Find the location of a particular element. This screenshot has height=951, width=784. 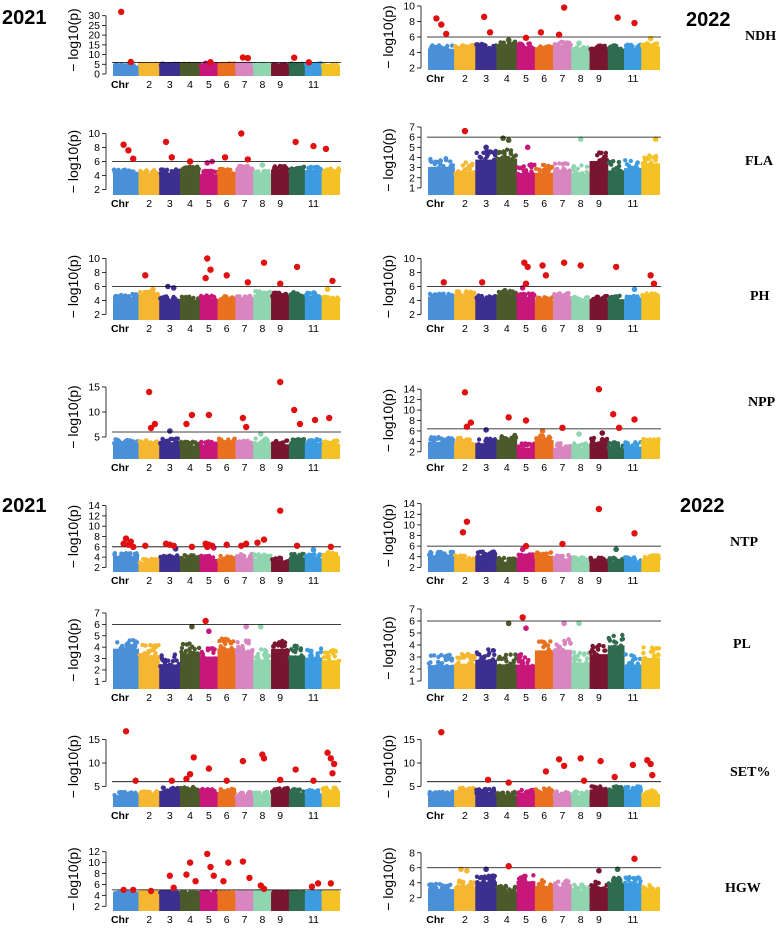

y-tick-label: 1 is located at coordinates (97, 682).